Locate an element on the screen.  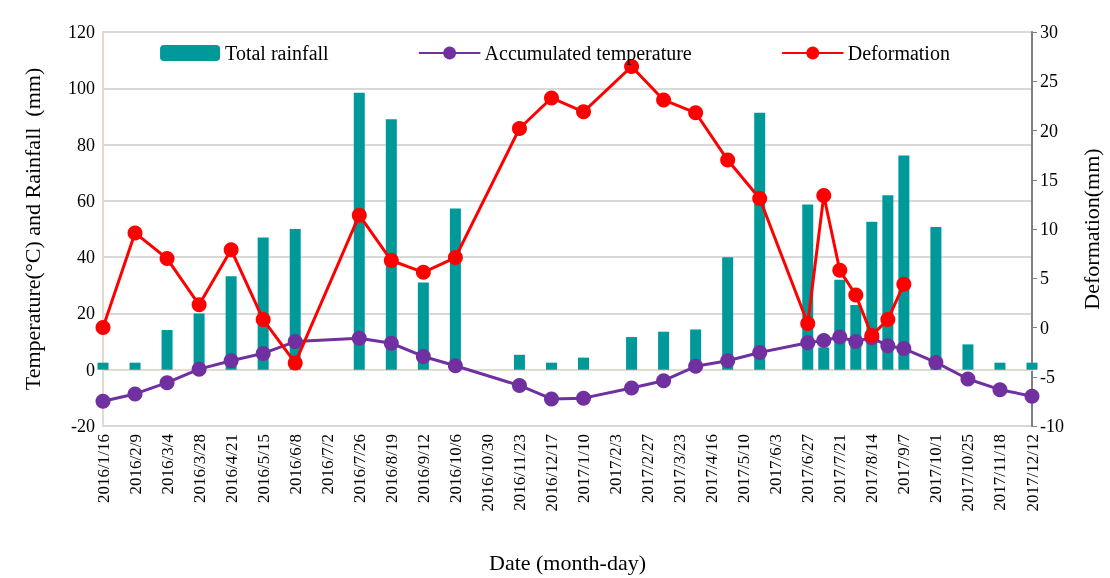
y-tick-label: 0 is located at coordinates (90, 369).